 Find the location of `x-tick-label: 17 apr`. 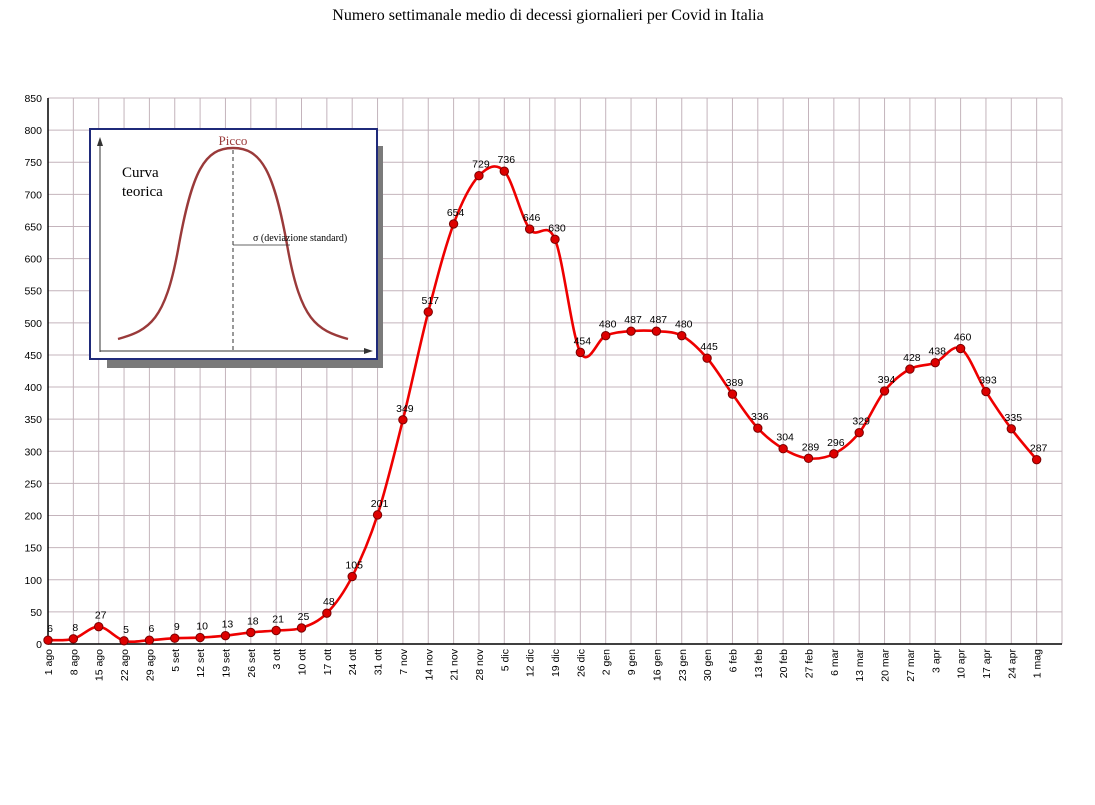

x-tick-label: 17 apr is located at coordinates (987, 664).